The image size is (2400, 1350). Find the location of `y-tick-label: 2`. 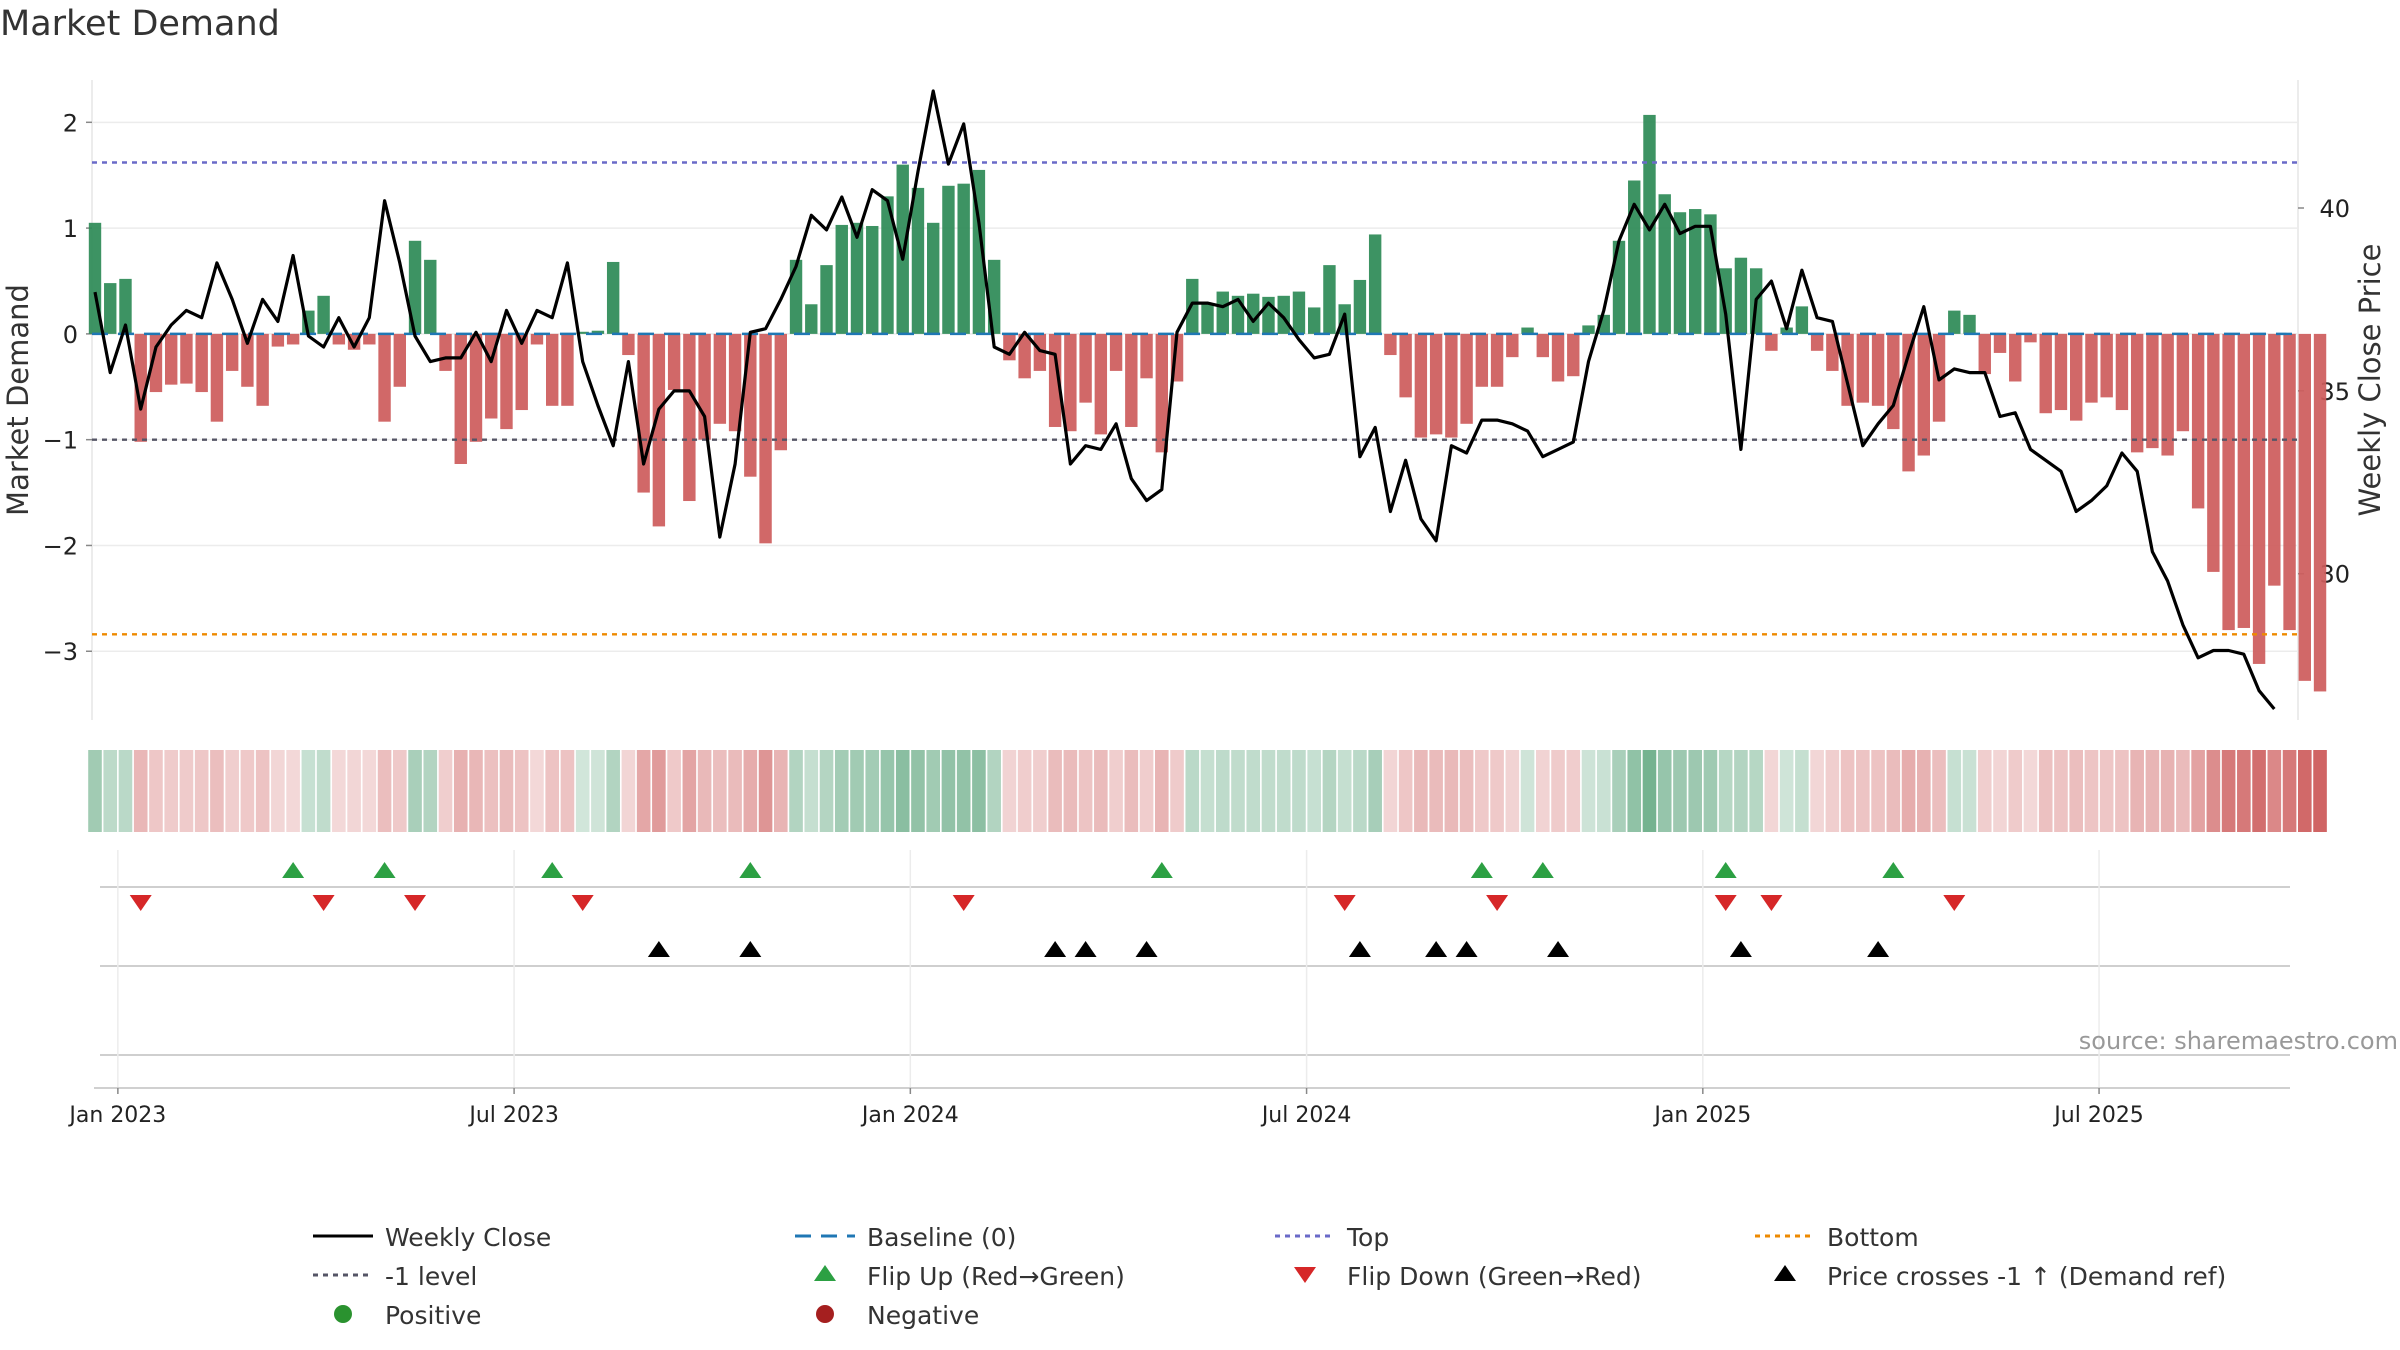

y-tick-label: 2 is located at coordinates (70, 123).